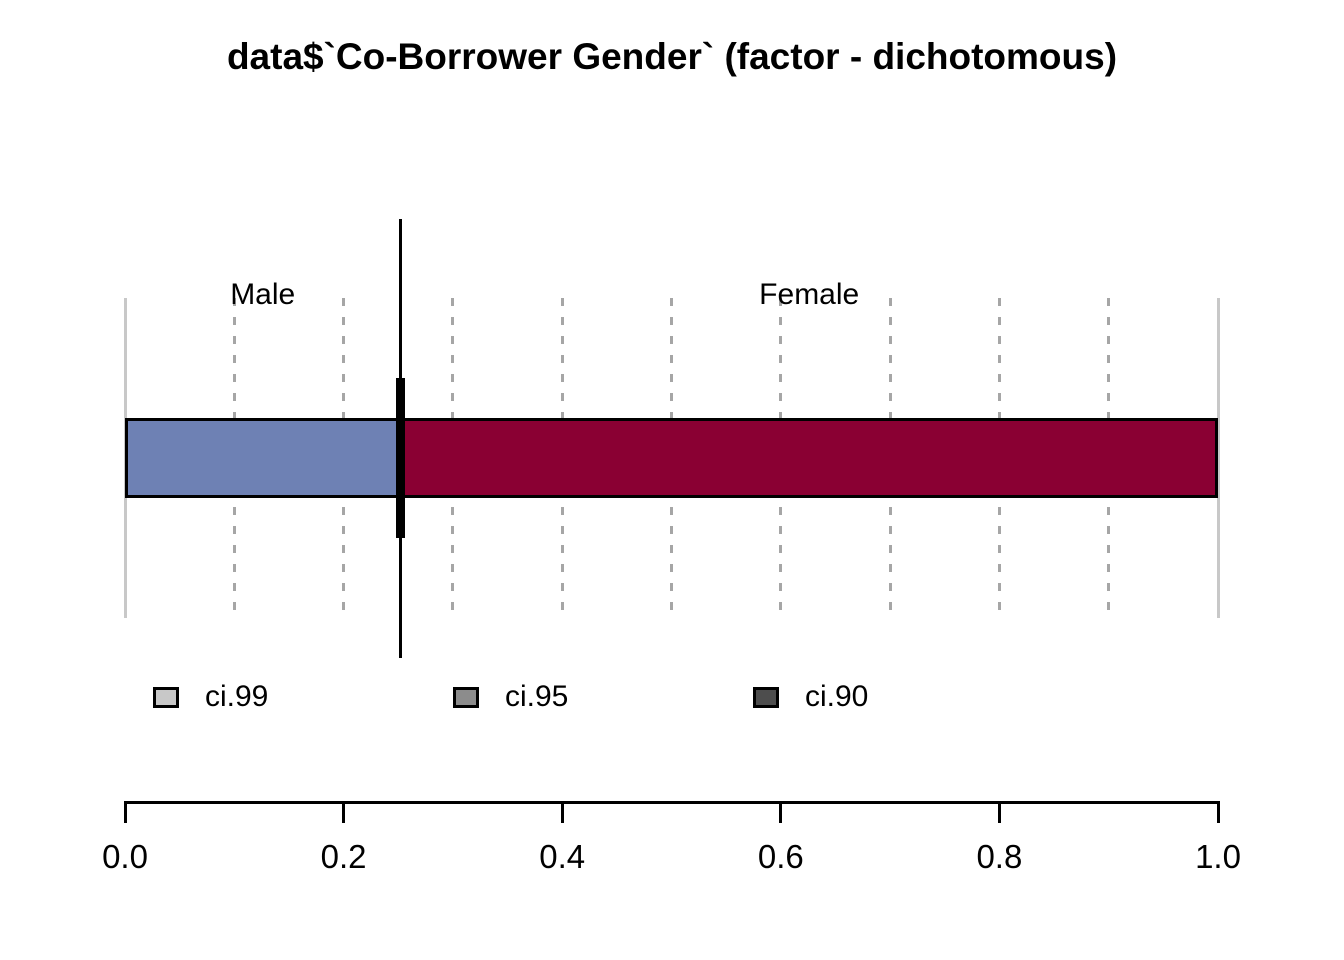 The height and width of the screenshot is (960, 1344). I want to click on ci95-swatch, so click(466, 697).